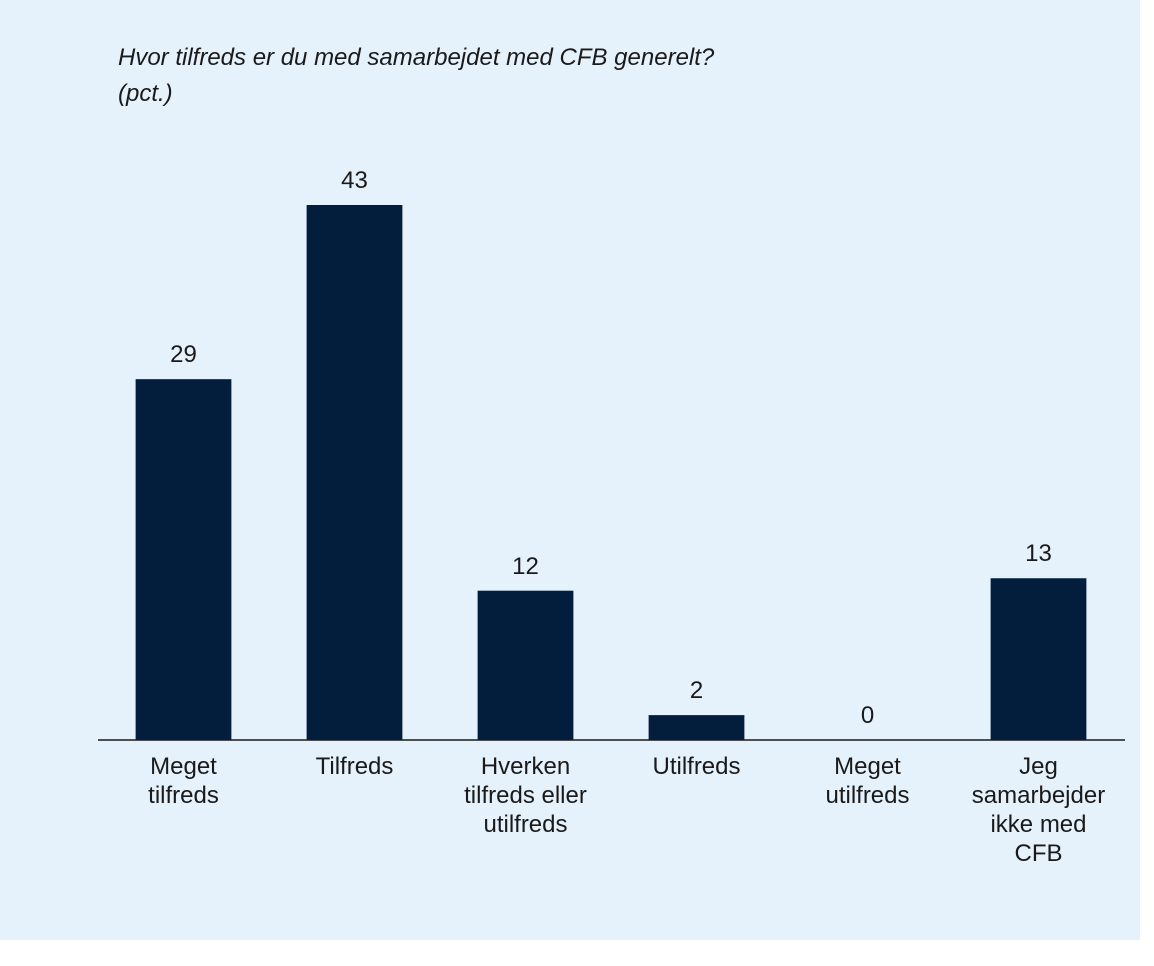 The width and height of the screenshot is (1154, 966). I want to click on x-tick-label: Jeg samarbejder ikke med CFB, so click(1038, 810).